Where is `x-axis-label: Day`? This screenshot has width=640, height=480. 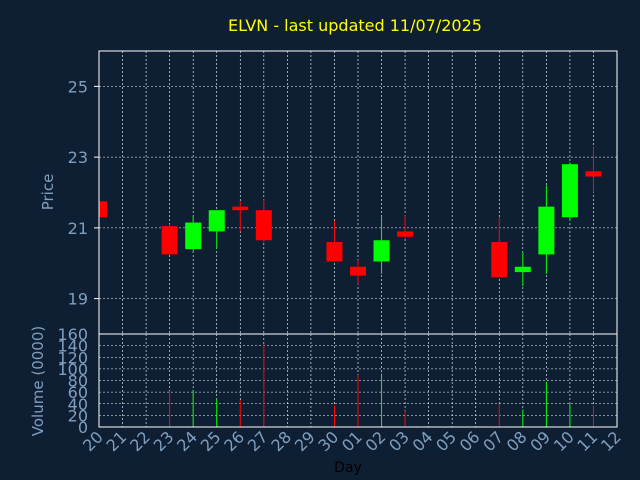
x-axis-label: Day is located at coordinates (348, 468).